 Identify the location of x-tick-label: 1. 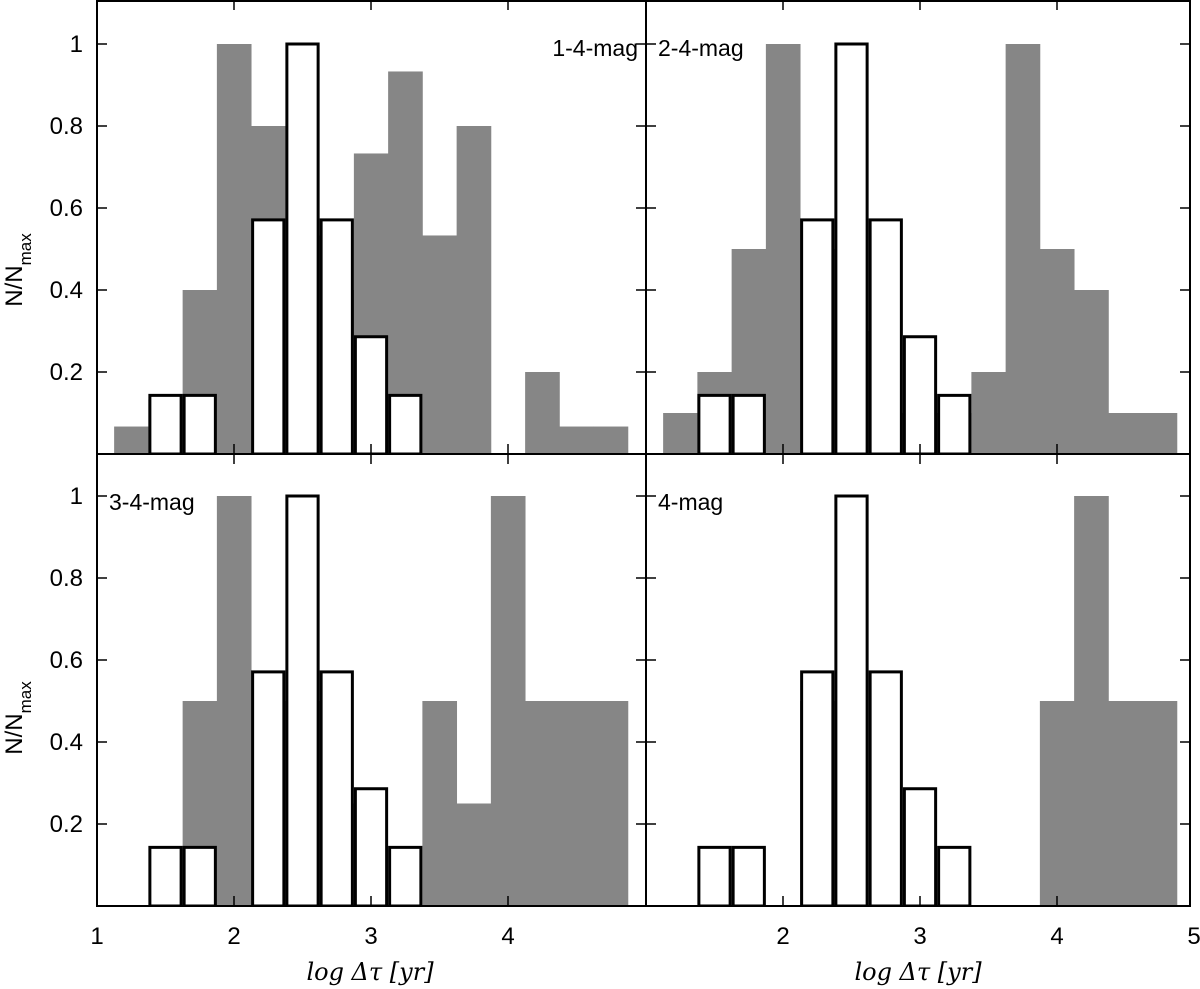
(96, 936).